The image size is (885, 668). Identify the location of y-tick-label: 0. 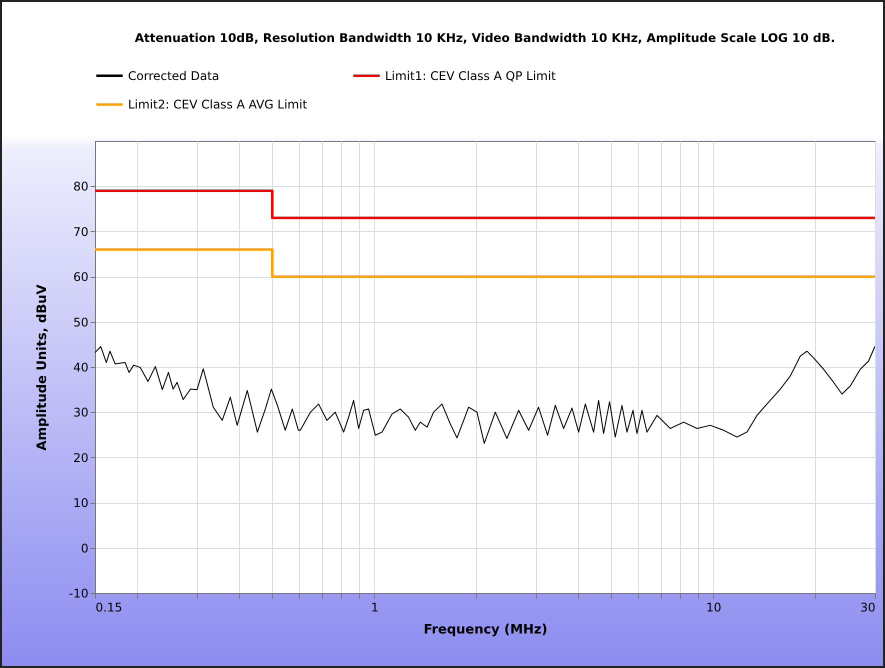
(84, 548).